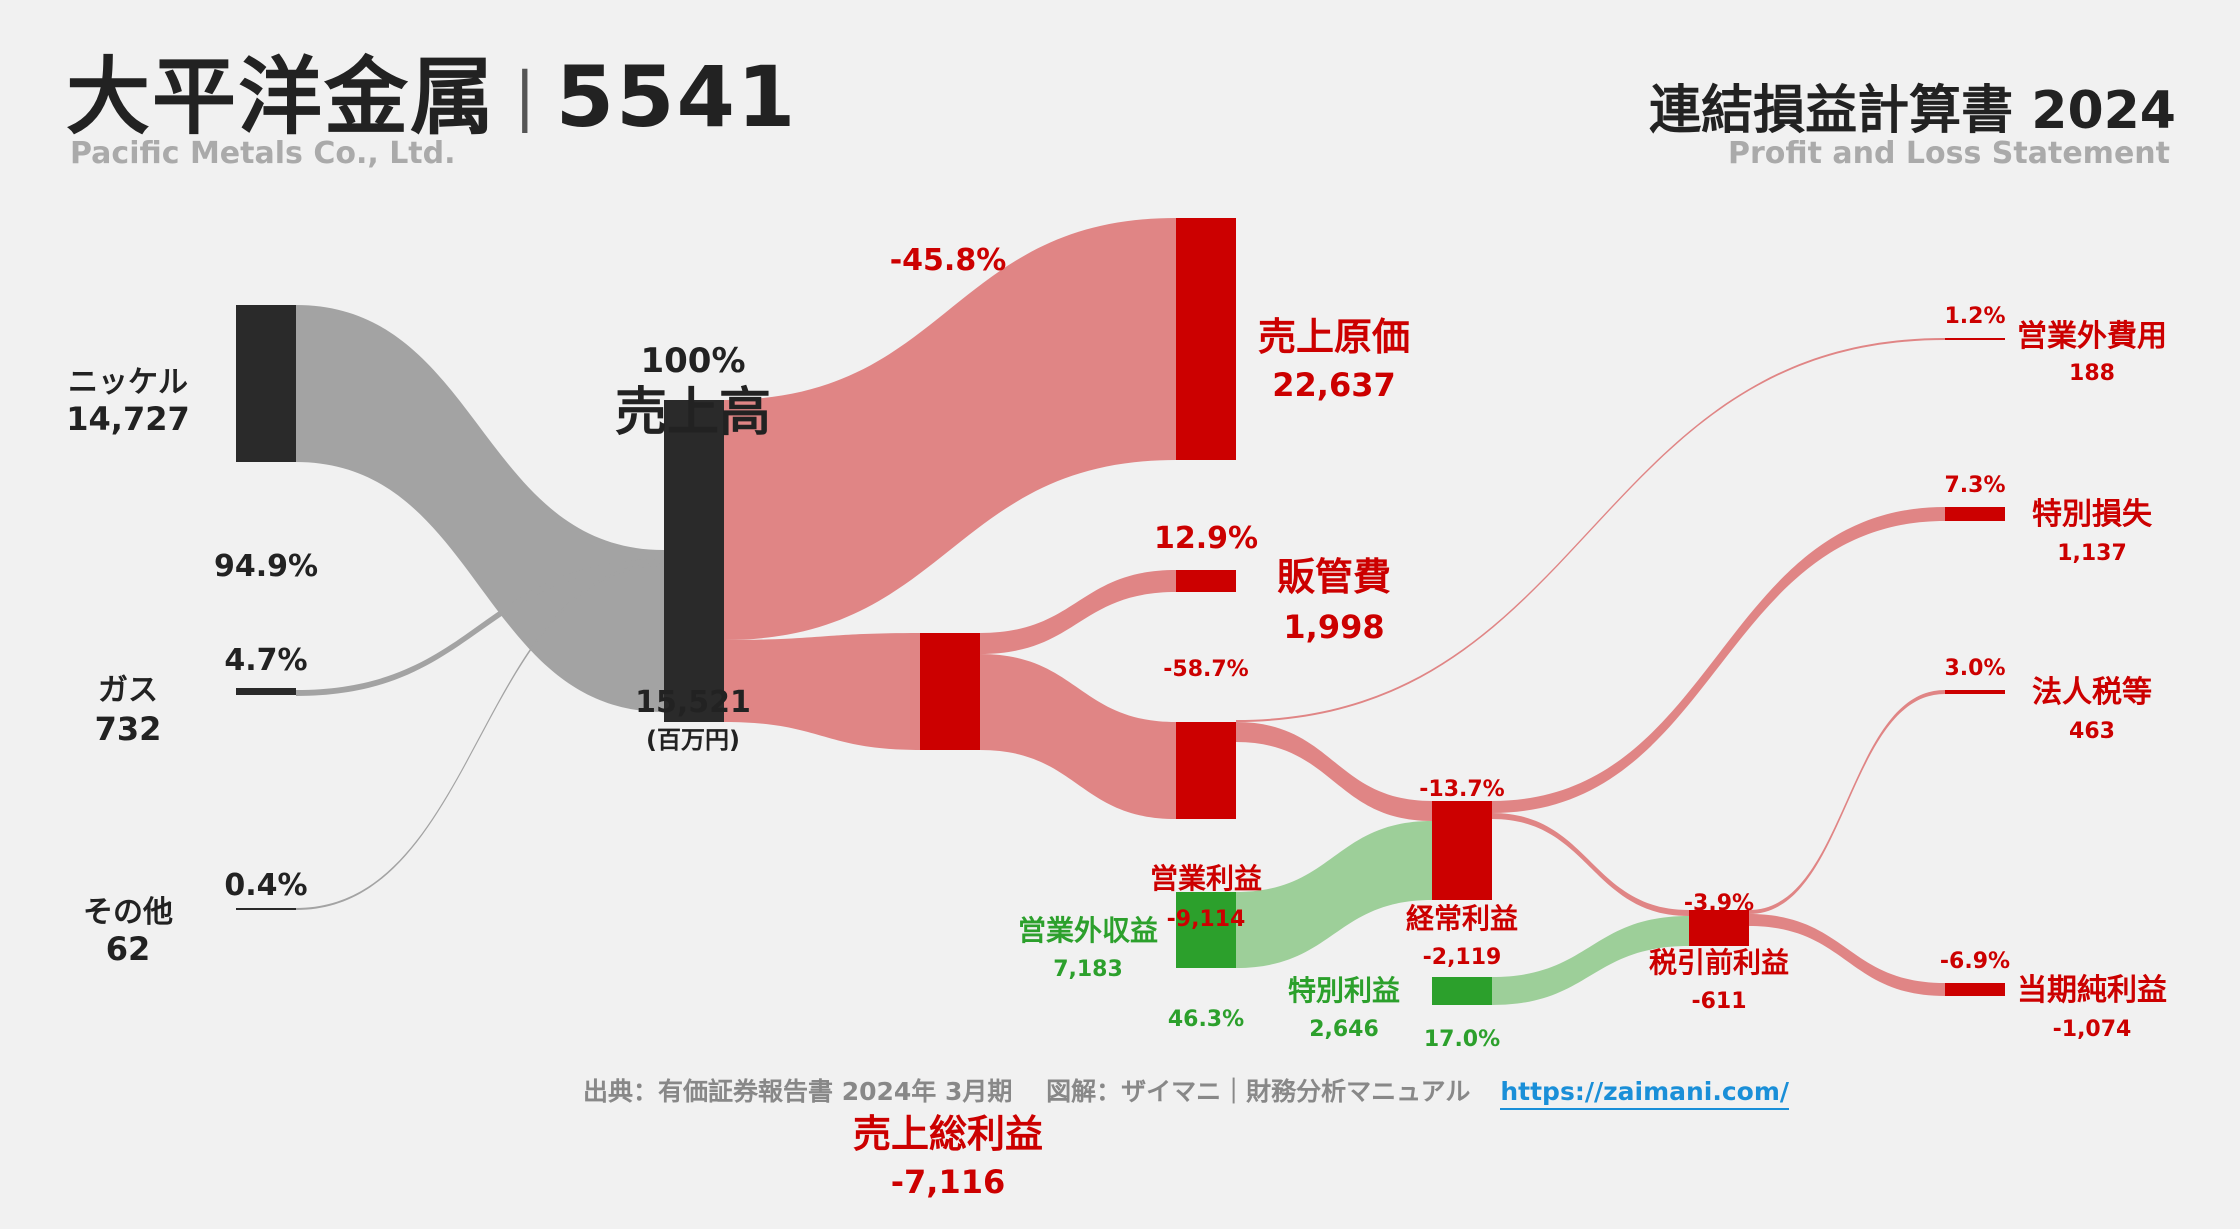  I want to click on pct-label-その他: 0.4%, so click(265, 885).